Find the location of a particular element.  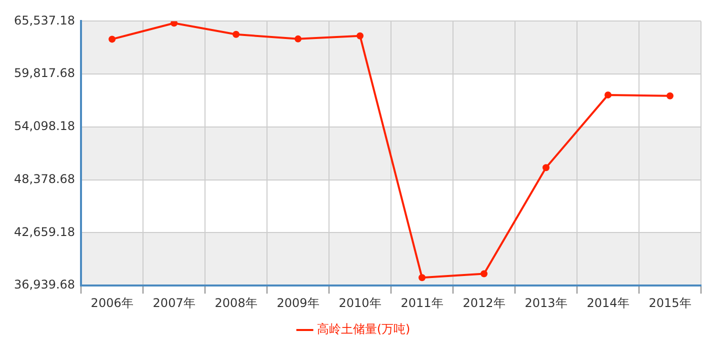

y-tick-label: 42,659.18 is located at coordinates (45, 231).